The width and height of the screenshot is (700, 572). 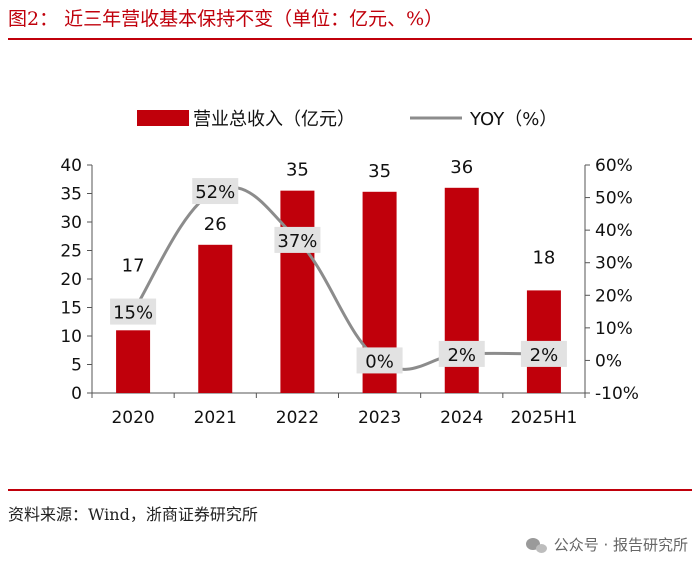 What do you see at coordinates (617, 394) in the screenshot?
I see `right-axis-tick-label: -10%` at bounding box center [617, 394].